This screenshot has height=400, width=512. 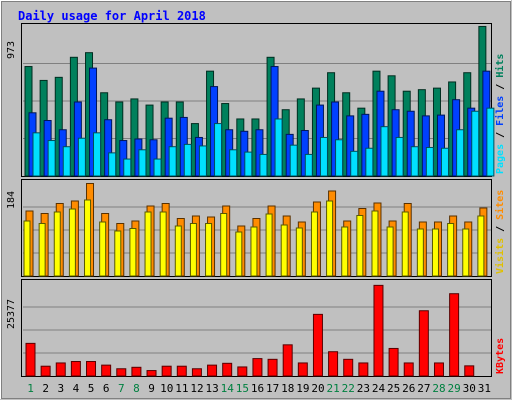 I want to click on requests-axis-max-label: 973, so click(x=11, y=50).